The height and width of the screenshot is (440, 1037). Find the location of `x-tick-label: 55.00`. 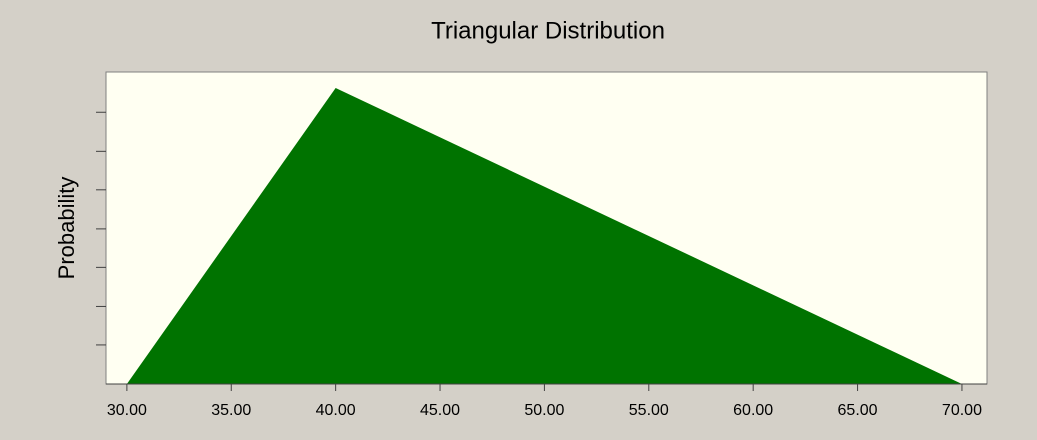

x-tick-label: 55.00 is located at coordinates (649, 410).